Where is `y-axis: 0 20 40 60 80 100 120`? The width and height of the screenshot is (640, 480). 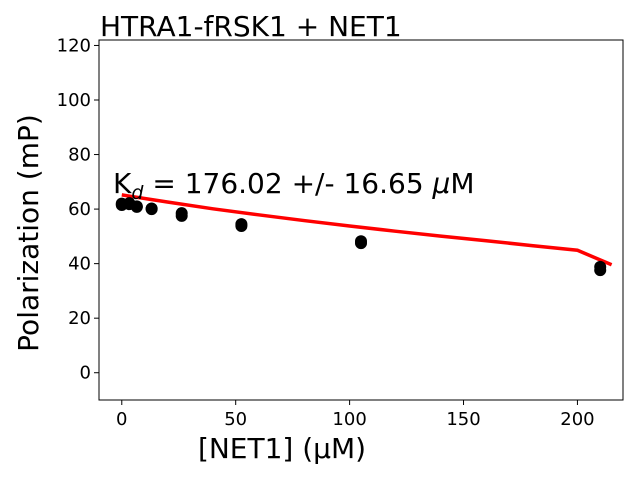 y-axis: 0 20 40 60 80 100 120 is located at coordinates (78, 209).